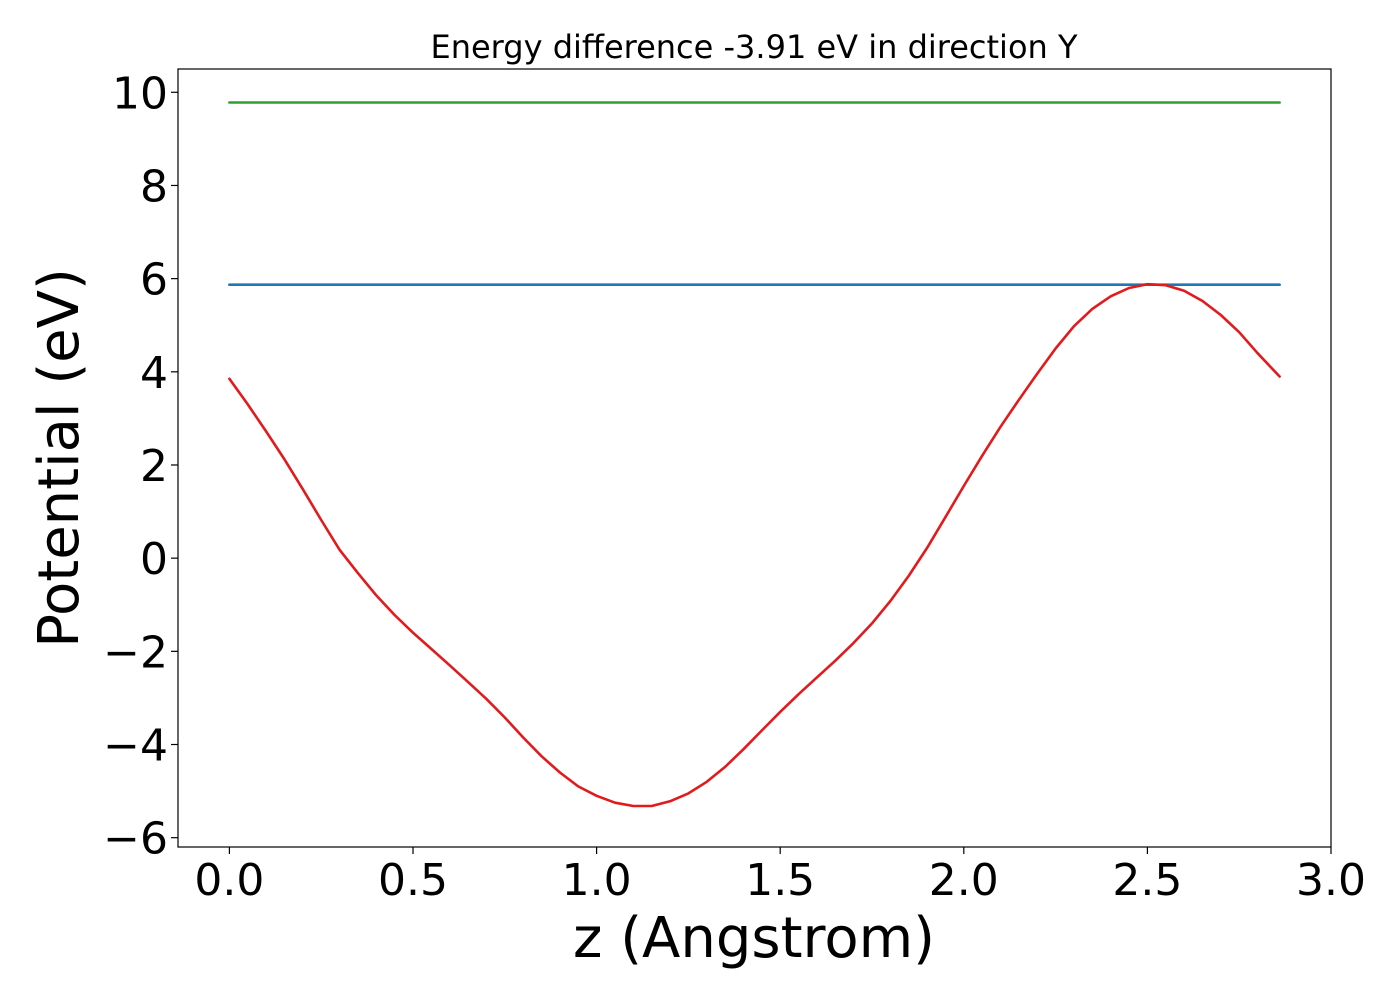 The image size is (1400, 1000). I want to click on x-axis-label: z (Angstrom), so click(754, 938).